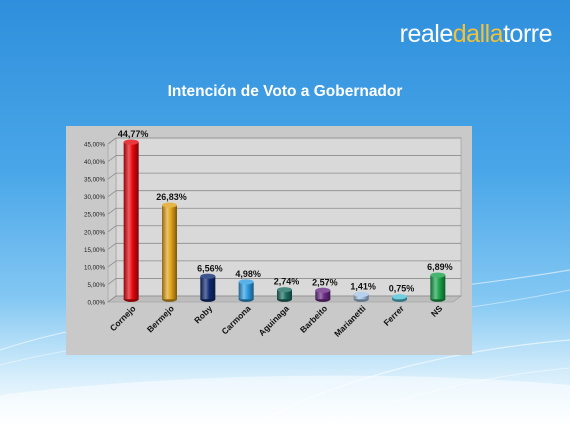 The width and height of the screenshot is (570, 428). Describe the element at coordinates (96, 285) in the screenshot. I see `y-tick-label: 5,00%` at that location.